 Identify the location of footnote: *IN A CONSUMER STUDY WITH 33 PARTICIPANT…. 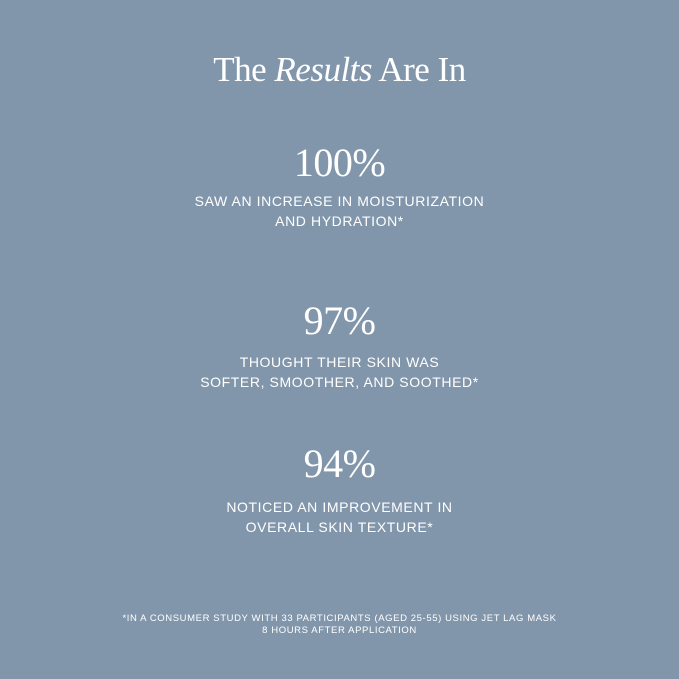
(339, 625).